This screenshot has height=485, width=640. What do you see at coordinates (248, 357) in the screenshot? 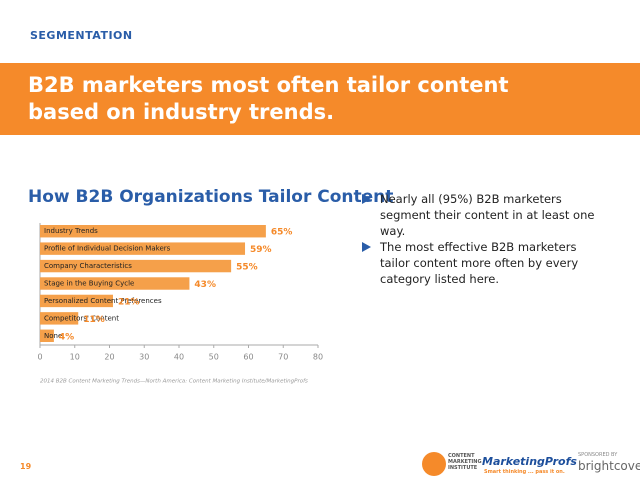
I see `x-tick-label: 60` at bounding box center [248, 357].